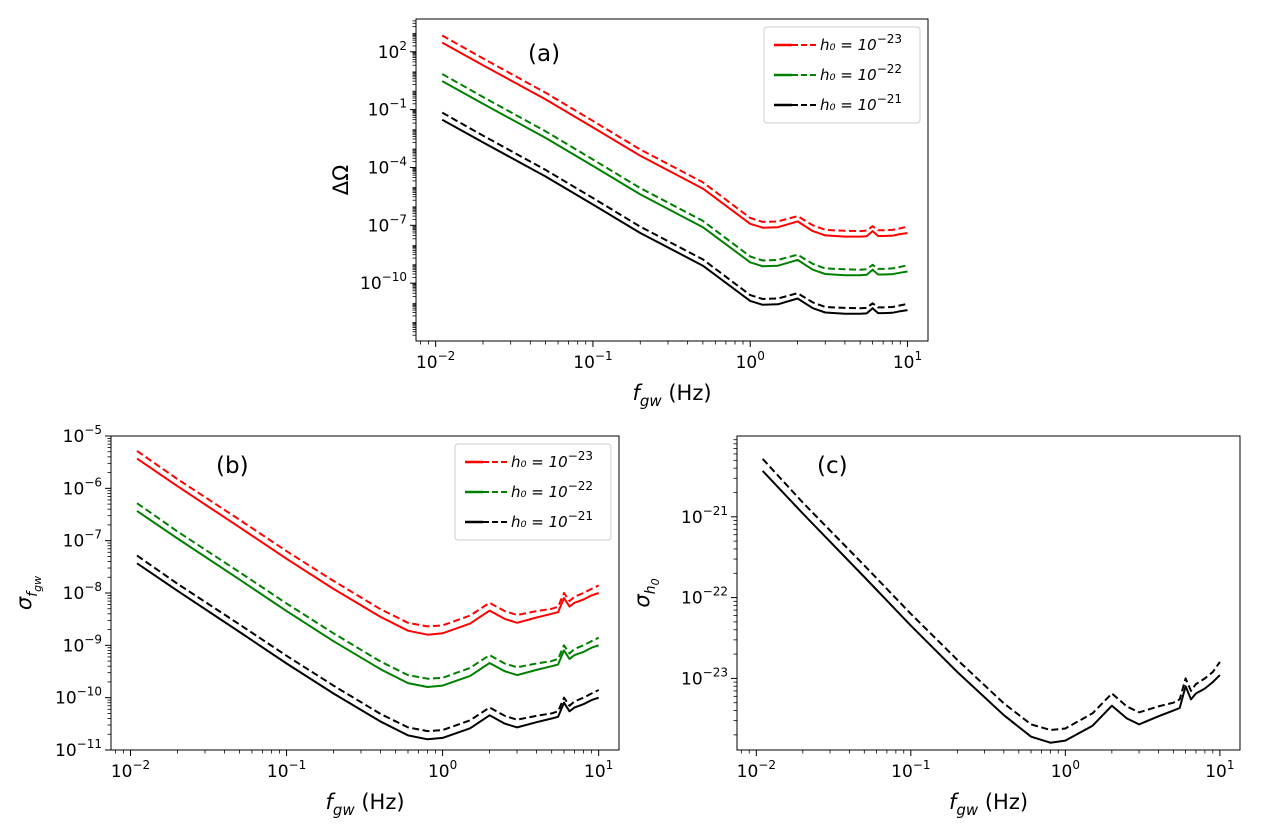 This screenshot has height=834, width=1263. Describe the element at coordinates (232, 466) in the screenshot. I see `panel-label: (b)` at that location.